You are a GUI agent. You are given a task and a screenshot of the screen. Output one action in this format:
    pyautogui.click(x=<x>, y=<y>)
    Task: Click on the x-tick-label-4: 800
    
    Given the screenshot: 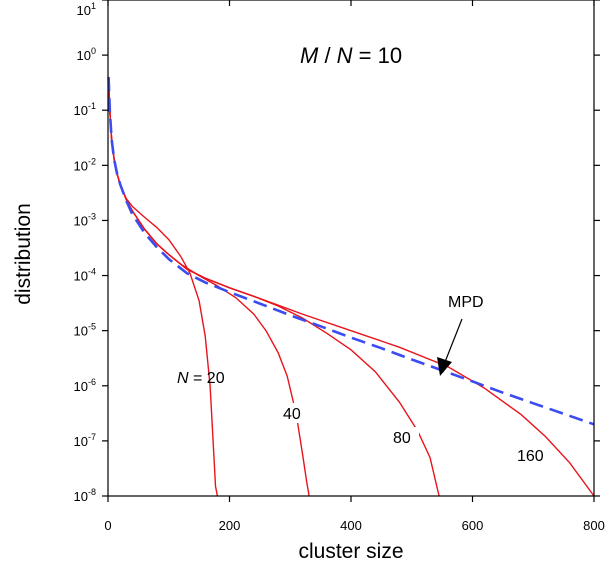 What is the action you would take?
    pyautogui.click(x=594, y=525)
    